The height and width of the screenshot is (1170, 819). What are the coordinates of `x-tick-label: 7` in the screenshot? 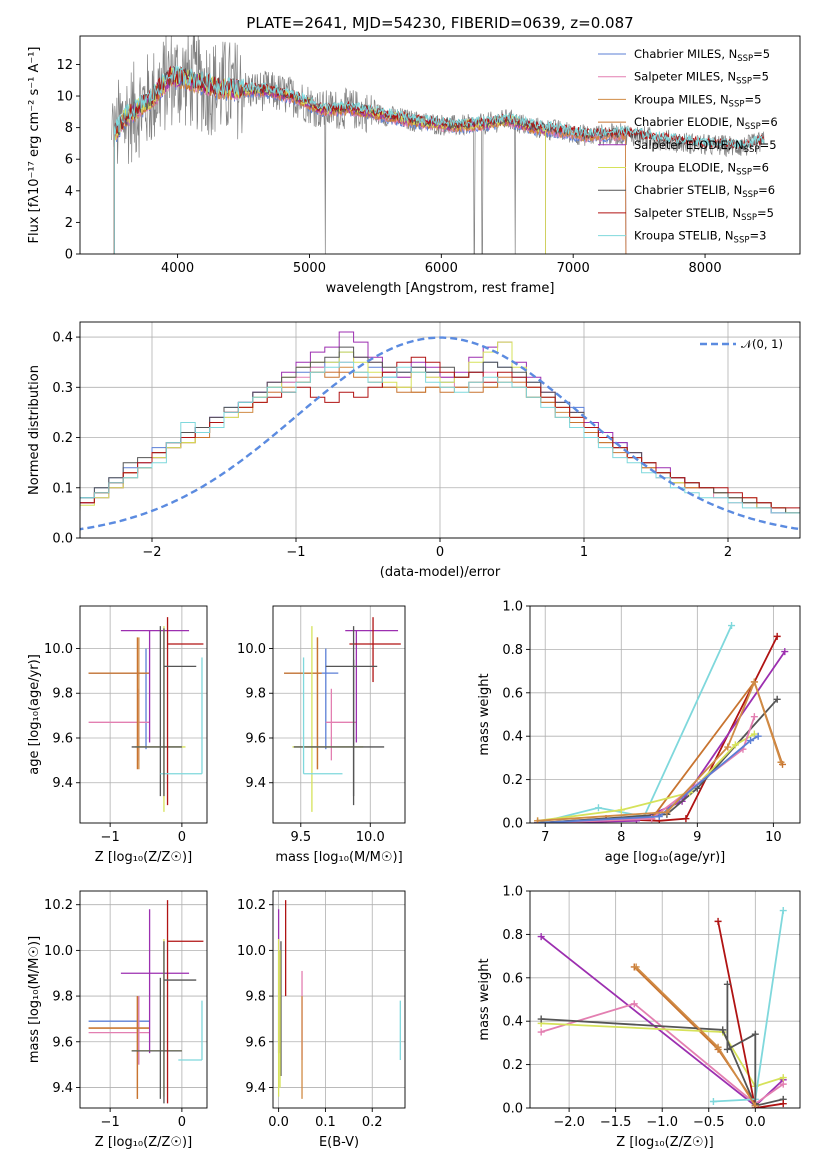 It's located at (545, 837).